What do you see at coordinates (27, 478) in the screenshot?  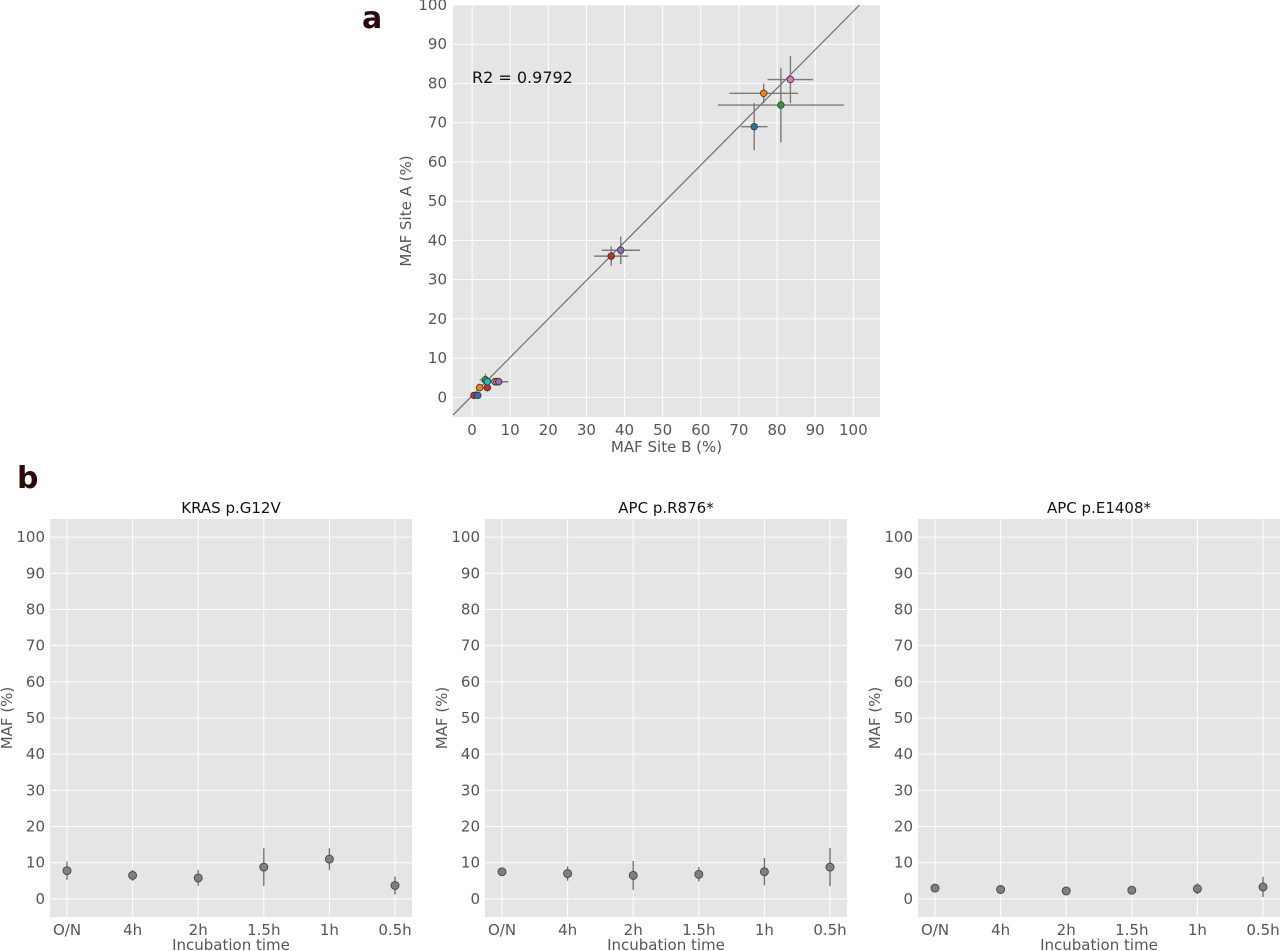 I see `panel-letter-b: b` at bounding box center [27, 478].